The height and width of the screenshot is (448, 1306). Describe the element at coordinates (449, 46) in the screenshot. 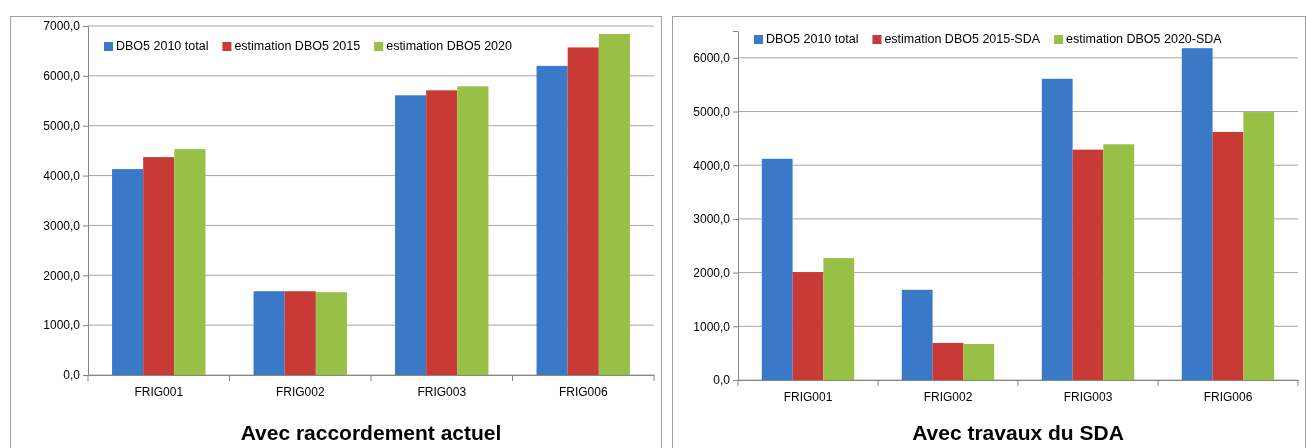

I see `legend-label: estimation DBO5 2020` at that location.